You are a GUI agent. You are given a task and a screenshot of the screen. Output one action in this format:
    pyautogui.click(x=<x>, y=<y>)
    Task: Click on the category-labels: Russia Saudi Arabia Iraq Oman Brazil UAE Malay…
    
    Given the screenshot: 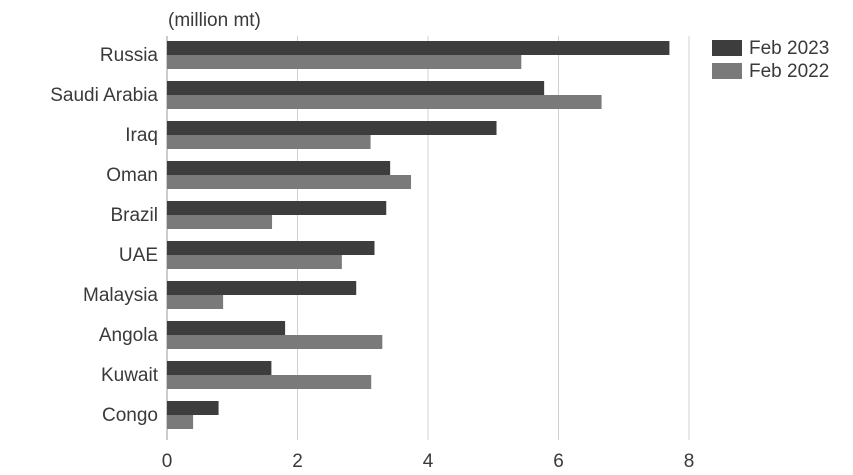 What is the action you would take?
    pyautogui.click(x=104, y=235)
    